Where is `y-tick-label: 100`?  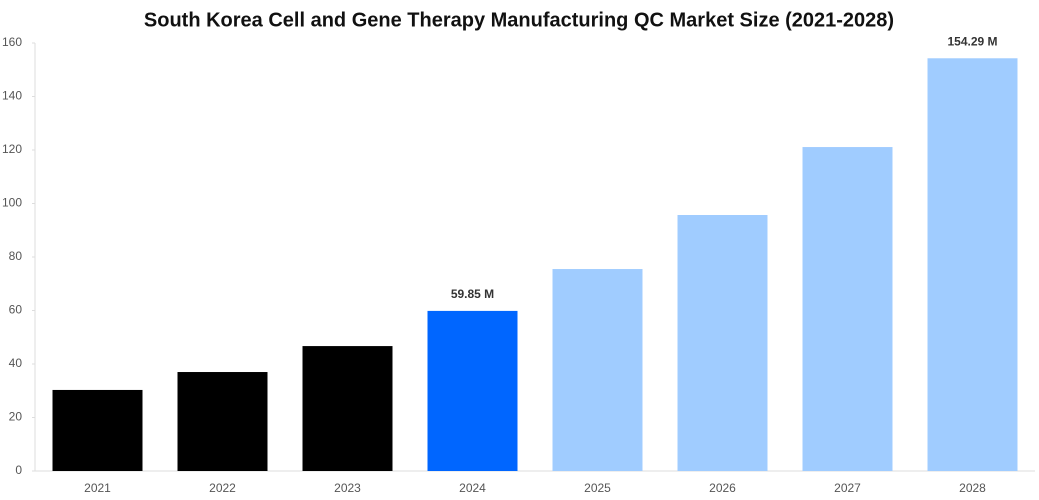 y-tick-label: 100 is located at coordinates (12, 203).